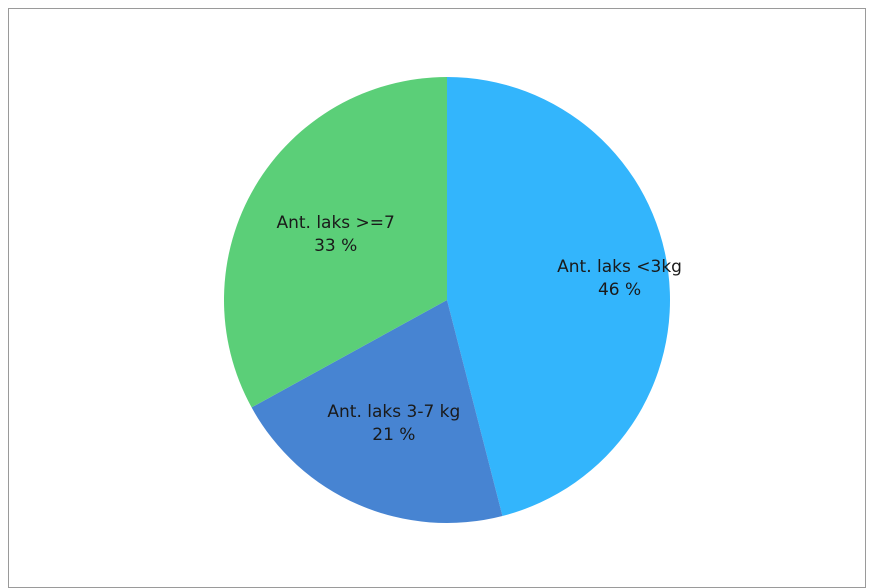 Image resolution: width=876 pixels, height=588 pixels. What do you see at coordinates (619, 290) in the screenshot?
I see `slice-percent-0: 46 %` at bounding box center [619, 290].